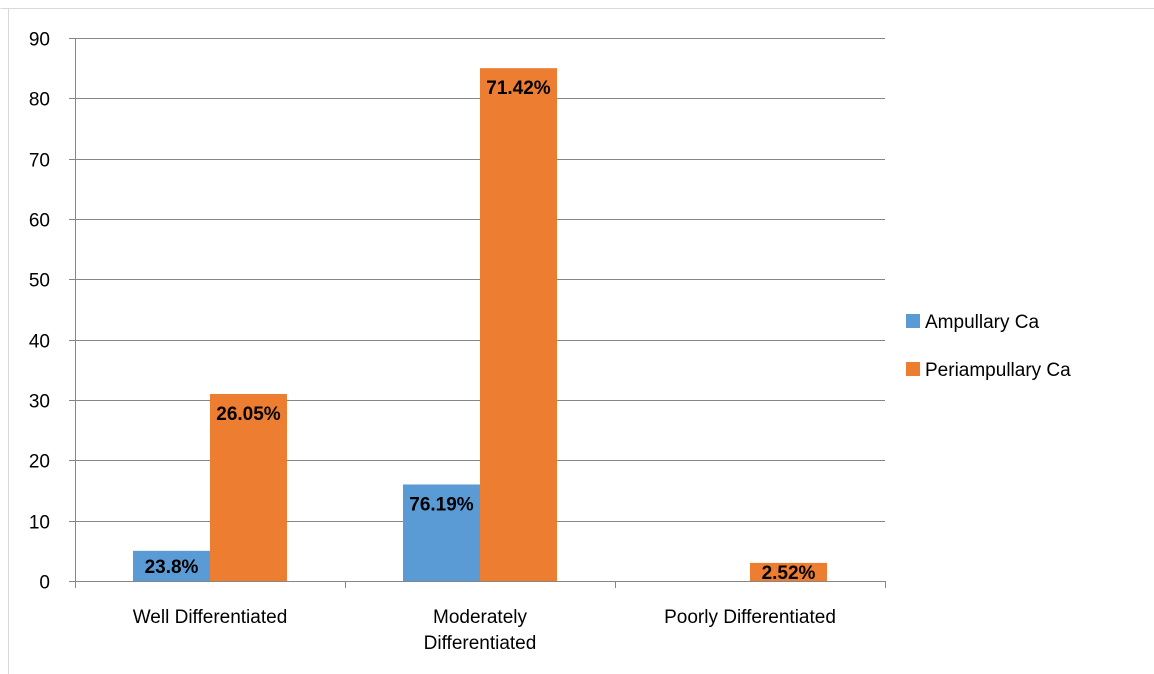 The height and width of the screenshot is (674, 1154). What do you see at coordinates (39, 161) in the screenshot?
I see `y-tick-label: 70` at bounding box center [39, 161].